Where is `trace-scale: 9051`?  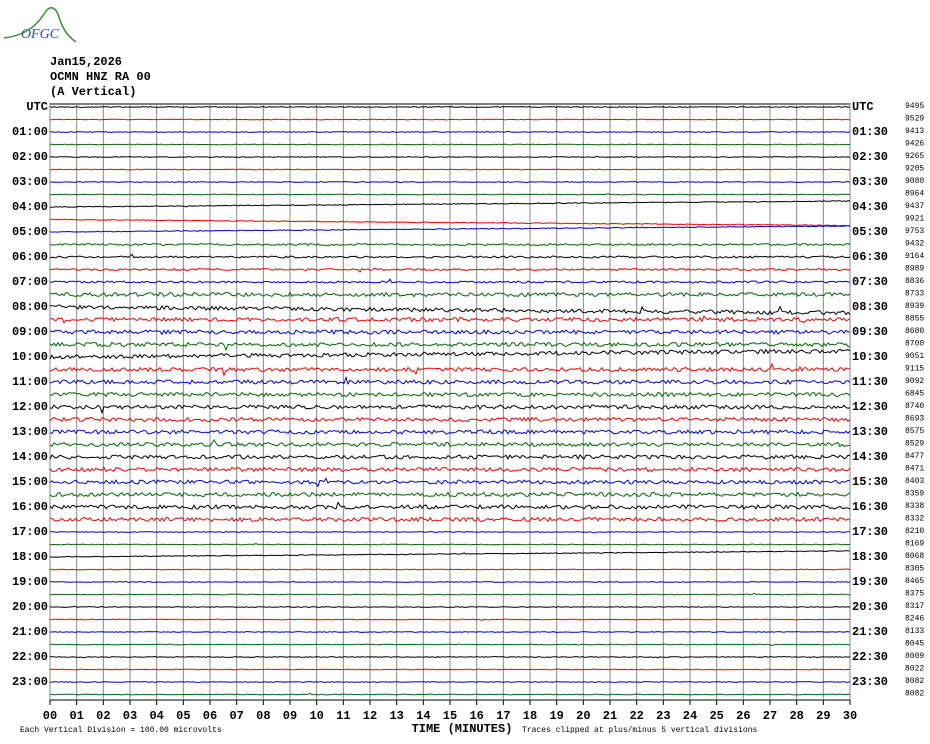
trace-scale: 9051 is located at coordinates (914, 356).